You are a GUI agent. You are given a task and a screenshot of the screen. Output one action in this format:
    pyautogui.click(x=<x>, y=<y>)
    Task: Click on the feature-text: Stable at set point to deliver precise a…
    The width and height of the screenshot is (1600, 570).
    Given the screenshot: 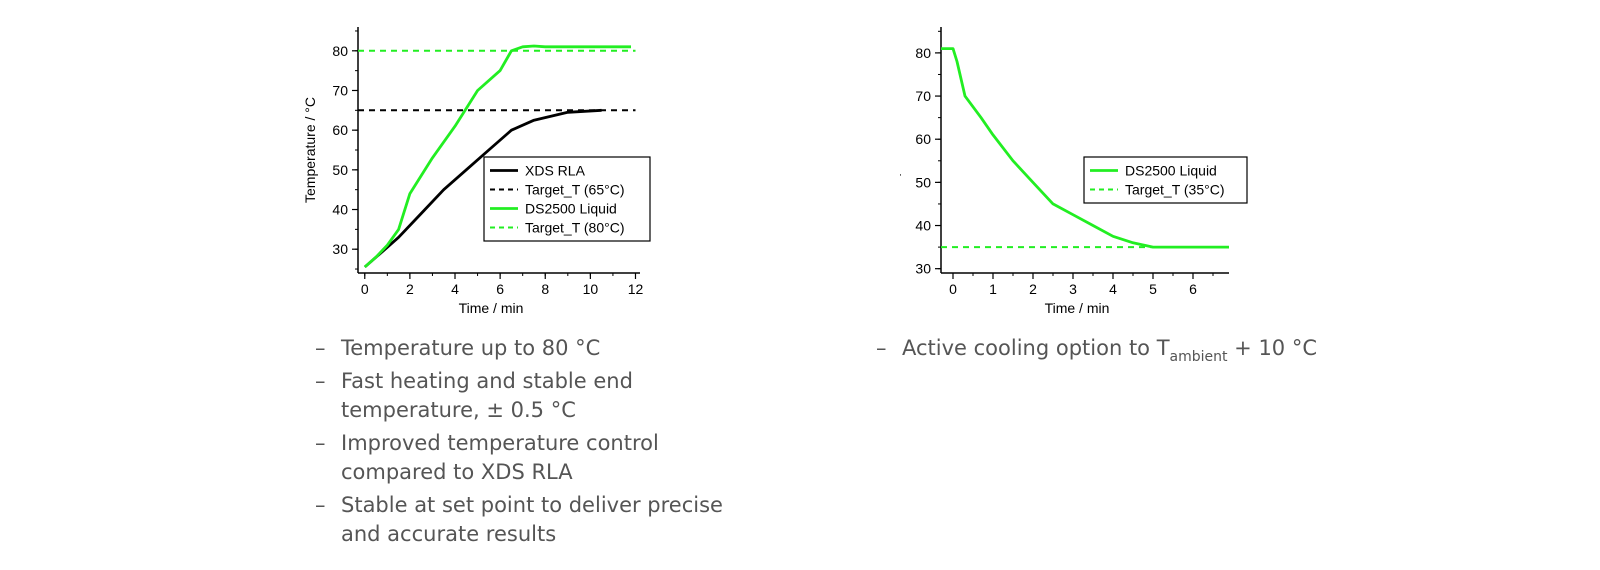 What is the action you would take?
    pyautogui.click(x=532, y=519)
    